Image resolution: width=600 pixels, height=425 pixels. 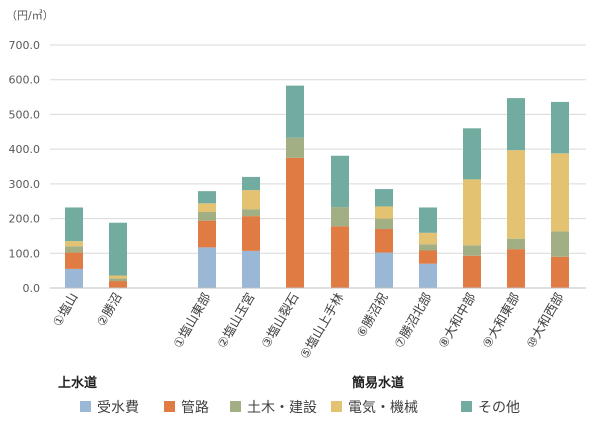 I want to click on legend-label: 受水費, so click(x=118, y=408).